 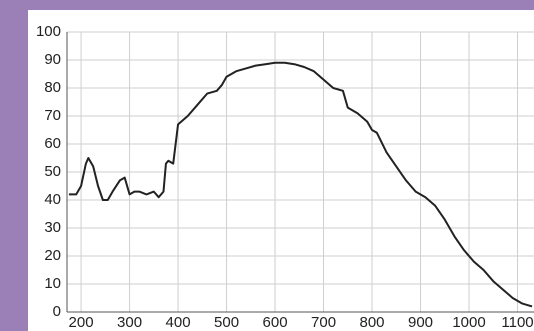 I want to click on x-tick-label: 500, so click(x=226, y=322).